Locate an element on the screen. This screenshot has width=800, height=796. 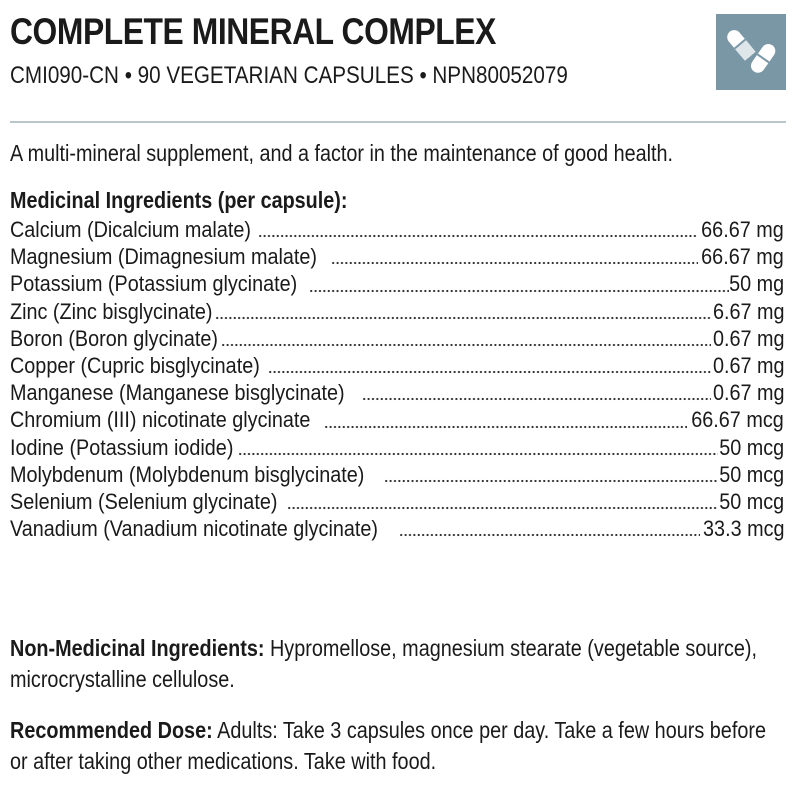
ingredient-name: Chromium (III) nicotinate glycinate is located at coordinates (160, 420).